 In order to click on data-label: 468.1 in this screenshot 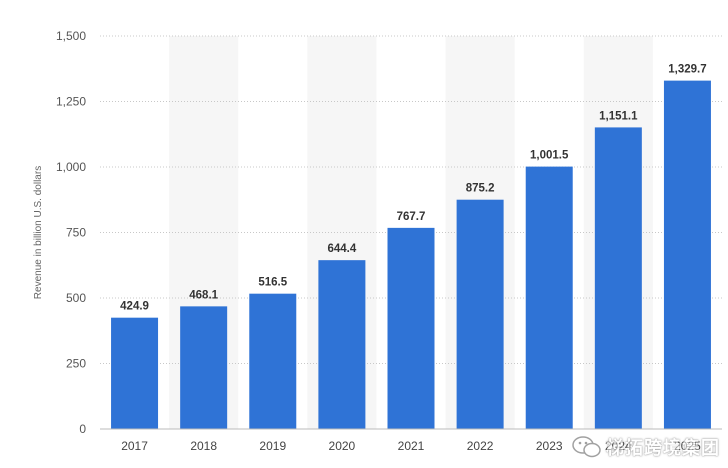, I will do `click(203, 295)`.